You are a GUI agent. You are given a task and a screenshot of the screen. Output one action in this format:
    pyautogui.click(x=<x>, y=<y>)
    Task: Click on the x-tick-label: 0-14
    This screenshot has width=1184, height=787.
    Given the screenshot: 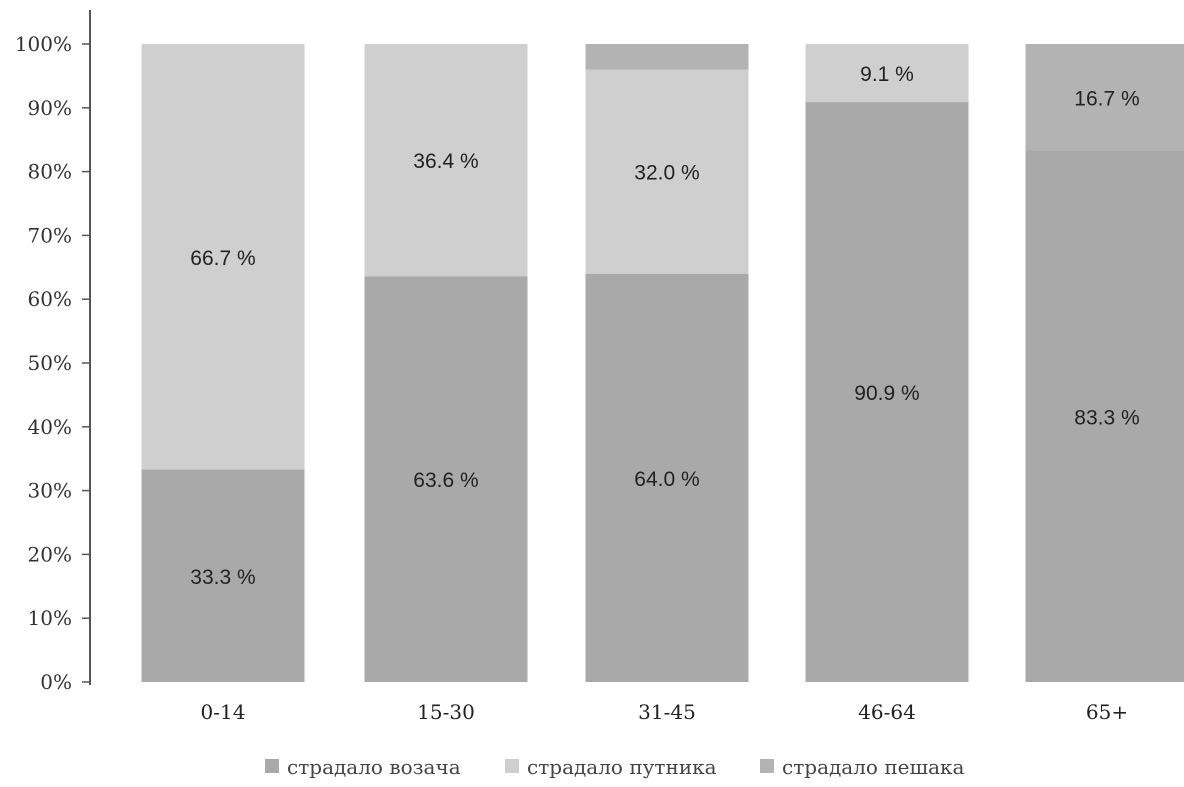 What is the action you would take?
    pyautogui.click(x=223, y=712)
    